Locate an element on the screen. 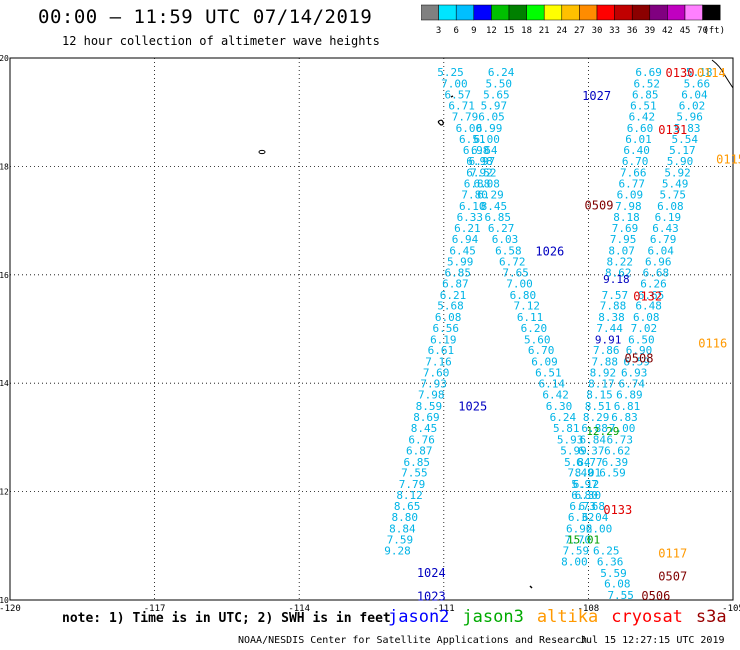 Image resolution: width=740 pixels, height=650 pixels. wave-height-value: 5.81 is located at coordinates (566, 428).